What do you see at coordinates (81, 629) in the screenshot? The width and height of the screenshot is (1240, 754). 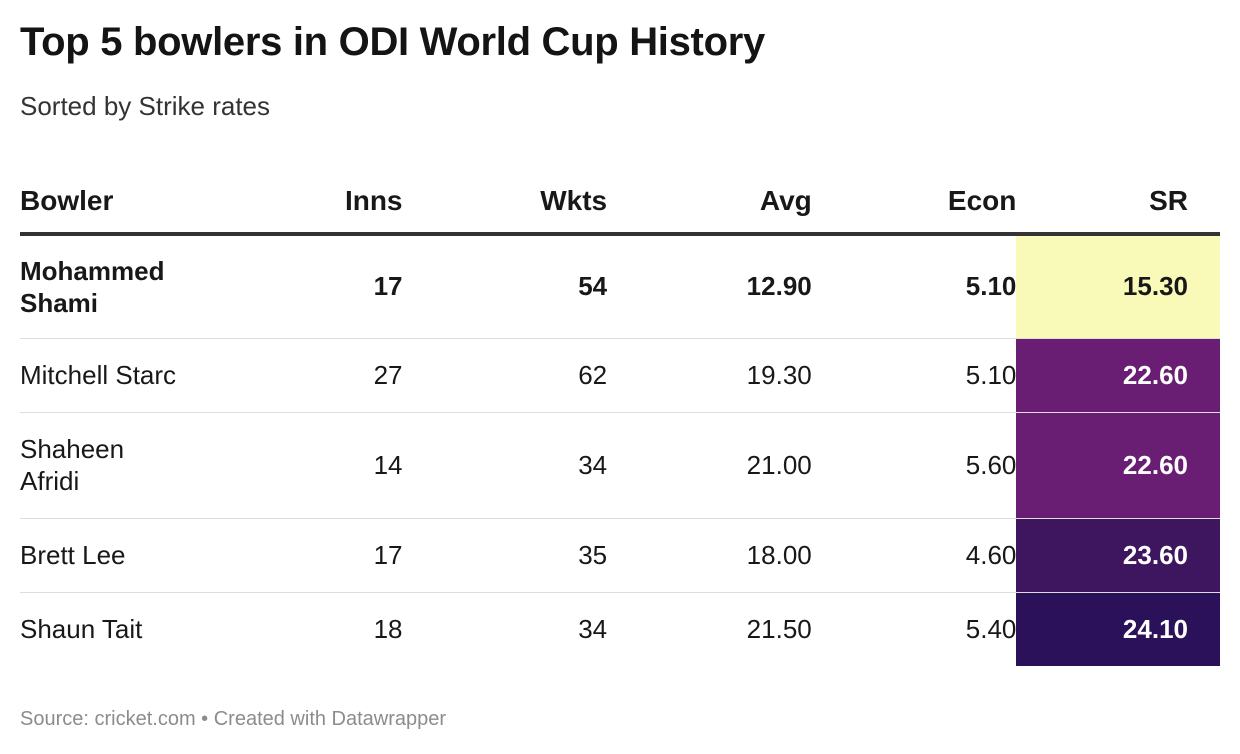 I see `bowler-name-cell: Shaun Tait` at bounding box center [81, 629].